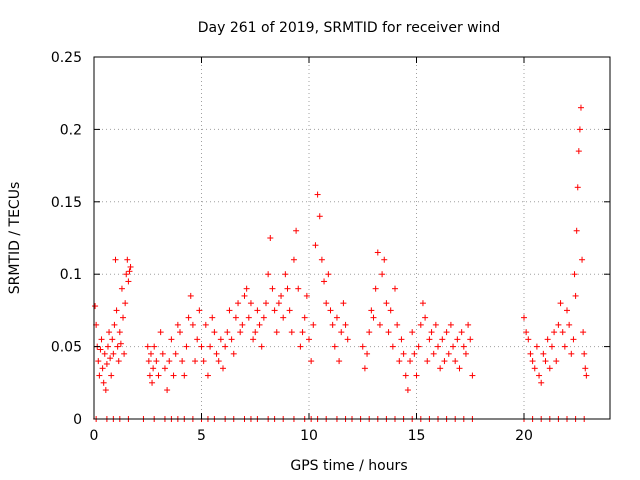  What do you see at coordinates (524, 436) in the screenshot?
I see `x-tick-label: 20` at bounding box center [524, 436].